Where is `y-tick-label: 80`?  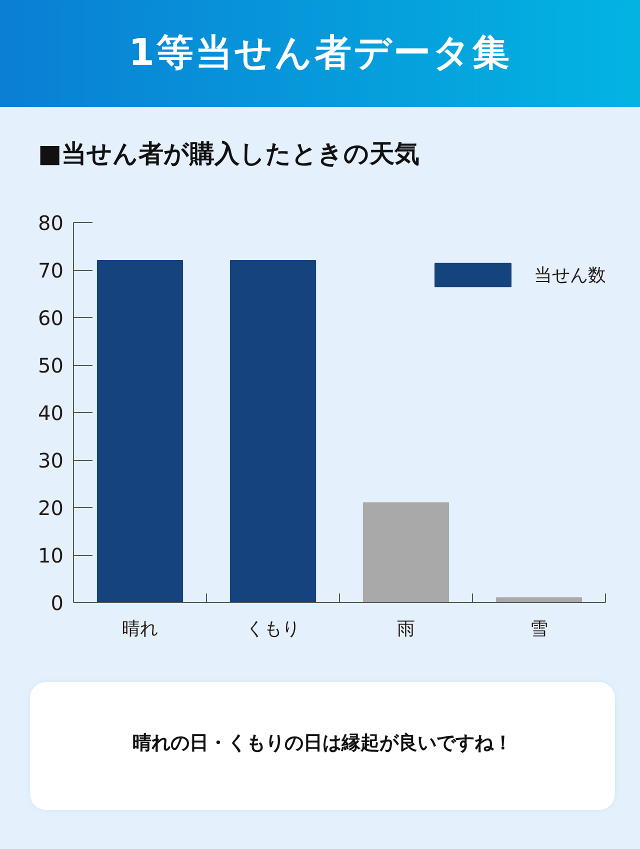
y-tick-label: 80 is located at coordinates (51, 223).